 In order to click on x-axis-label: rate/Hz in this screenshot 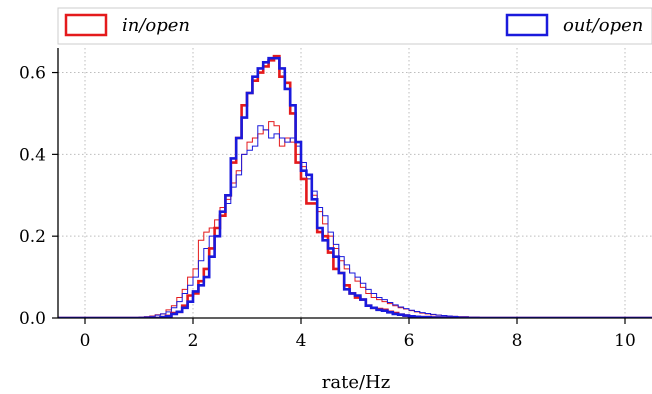, I will do `click(356, 382)`.